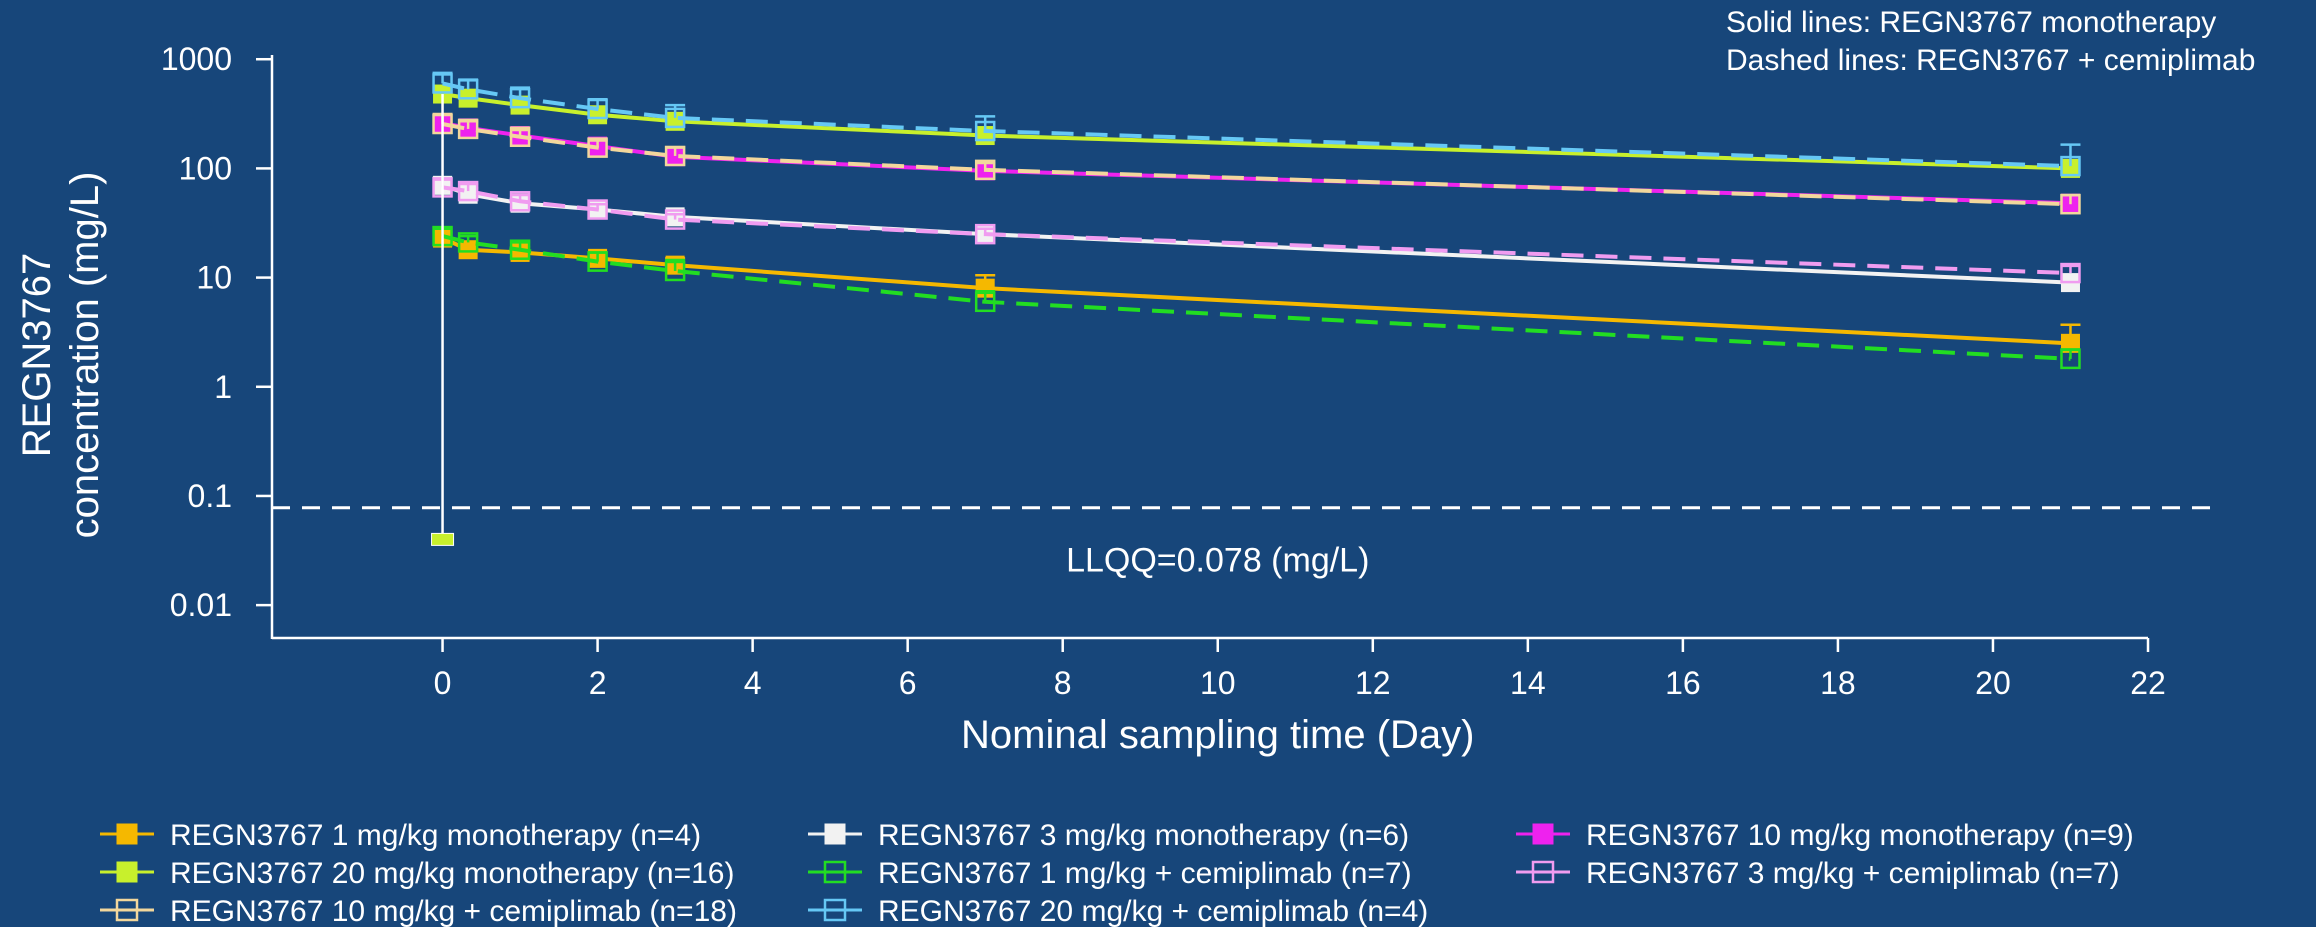  I want to click on x-tick-label: 4, so click(753, 683).